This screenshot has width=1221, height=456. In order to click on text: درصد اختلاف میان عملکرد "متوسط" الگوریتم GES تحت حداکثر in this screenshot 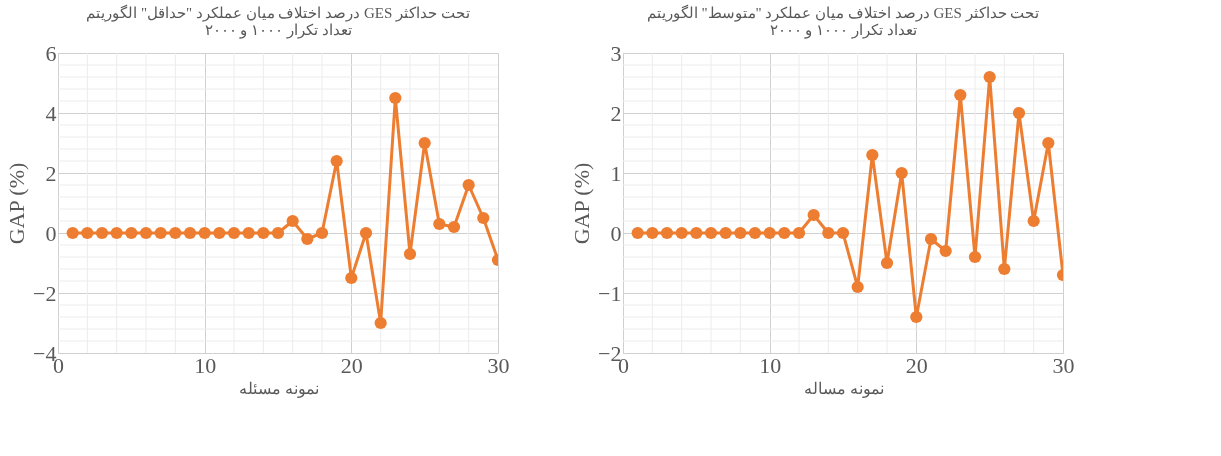, I will do `click(843, 13)`.